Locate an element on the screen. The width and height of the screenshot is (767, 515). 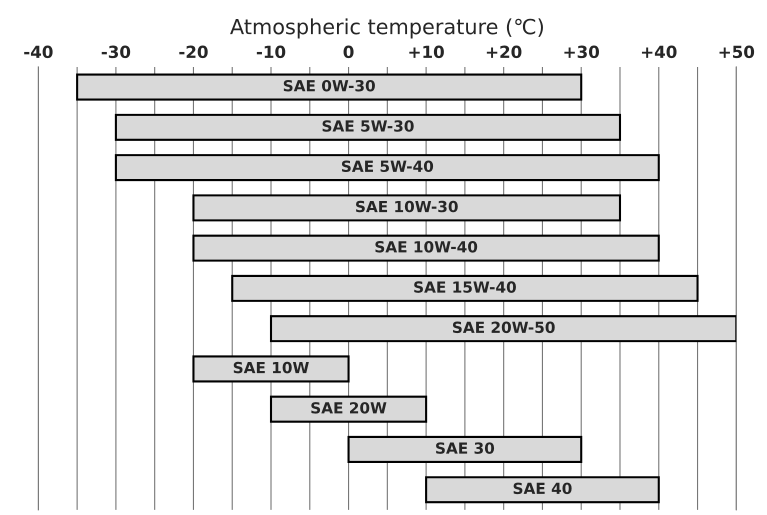
y-tick-label: SAE 10W-30 is located at coordinates (407, 206).